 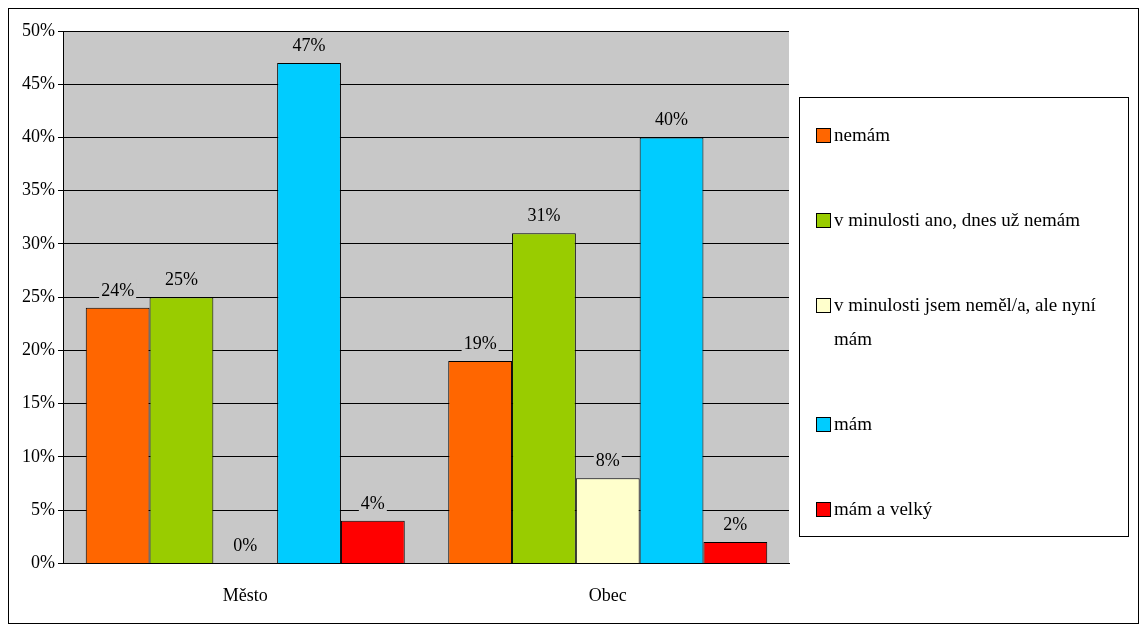 What do you see at coordinates (42, 562) in the screenshot?
I see `y-tick-label: 0%` at bounding box center [42, 562].